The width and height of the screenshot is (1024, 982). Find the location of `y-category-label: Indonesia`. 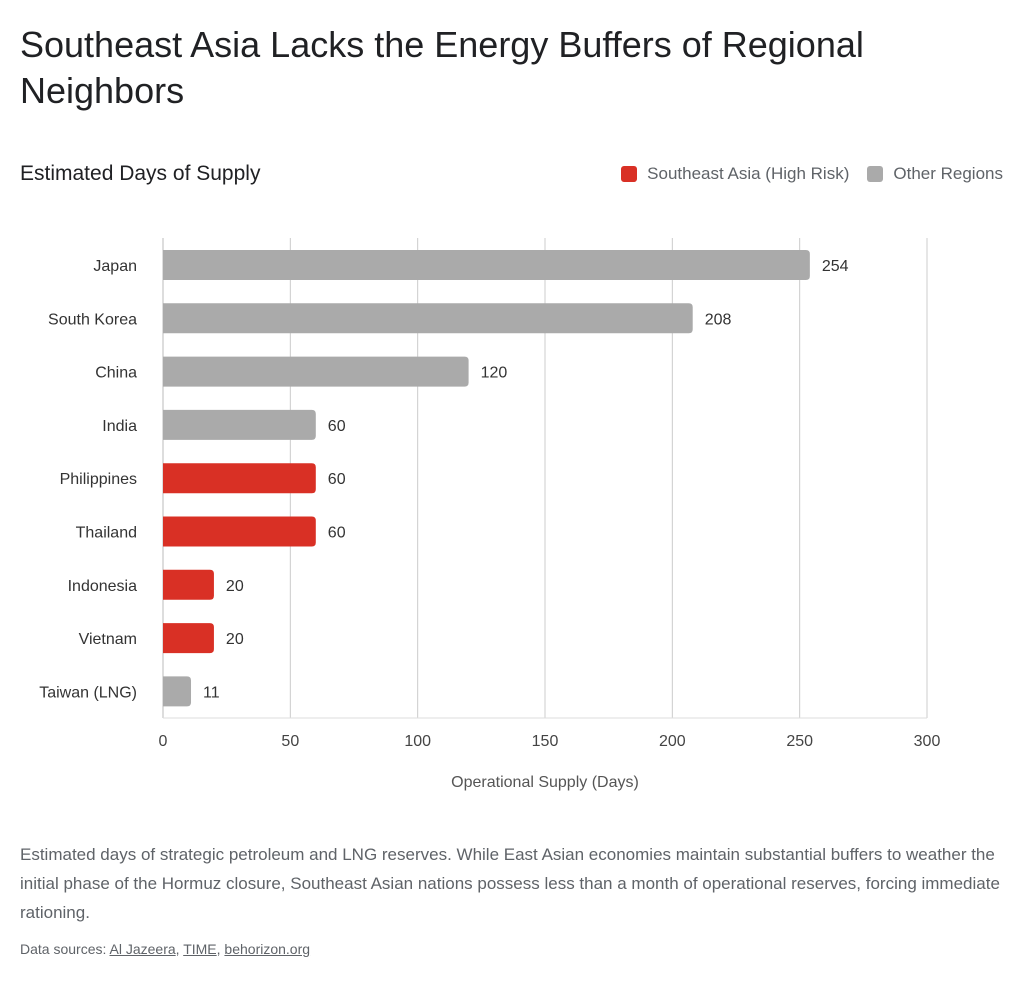

y-category-label: Indonesia is located at coordinates (102, 586).